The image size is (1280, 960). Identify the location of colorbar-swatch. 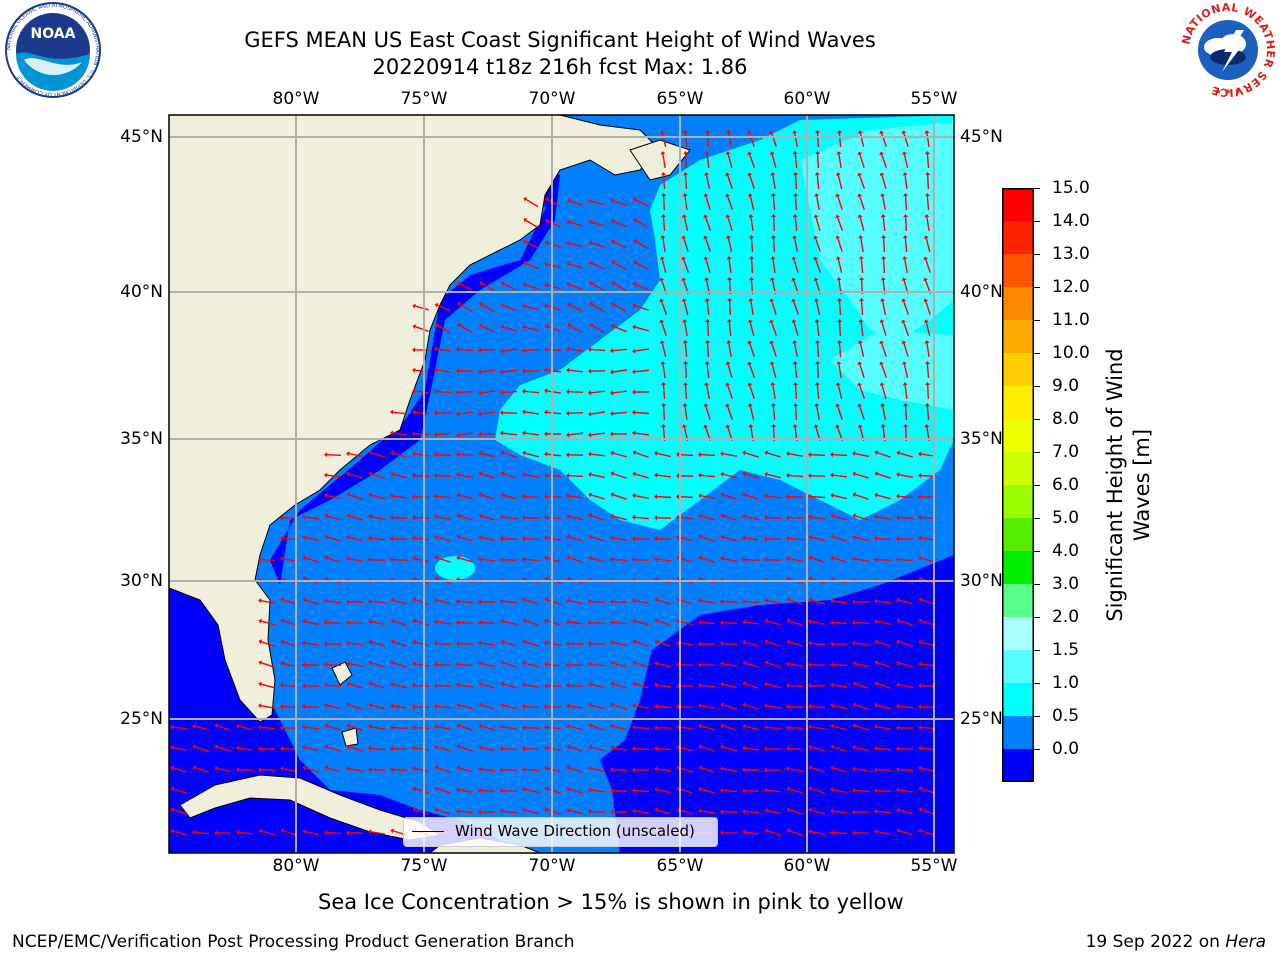
(1018, 337).